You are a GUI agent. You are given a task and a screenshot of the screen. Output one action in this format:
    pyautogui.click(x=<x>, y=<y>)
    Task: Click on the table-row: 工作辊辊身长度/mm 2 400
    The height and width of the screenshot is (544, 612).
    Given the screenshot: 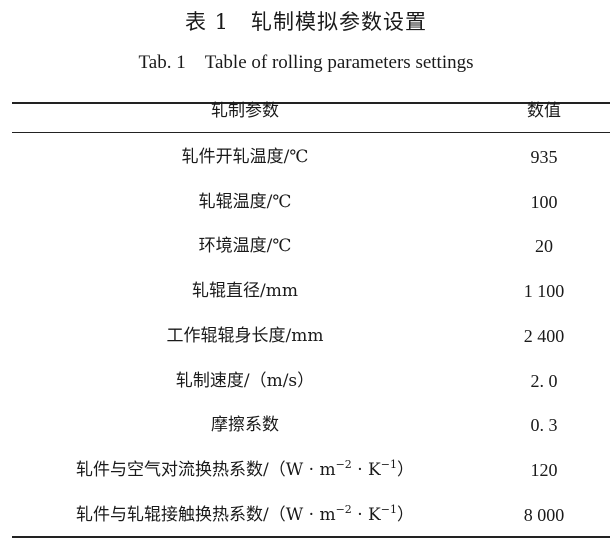 What is the action you would take?
    pyautogui.click(x=311, y=336)
    